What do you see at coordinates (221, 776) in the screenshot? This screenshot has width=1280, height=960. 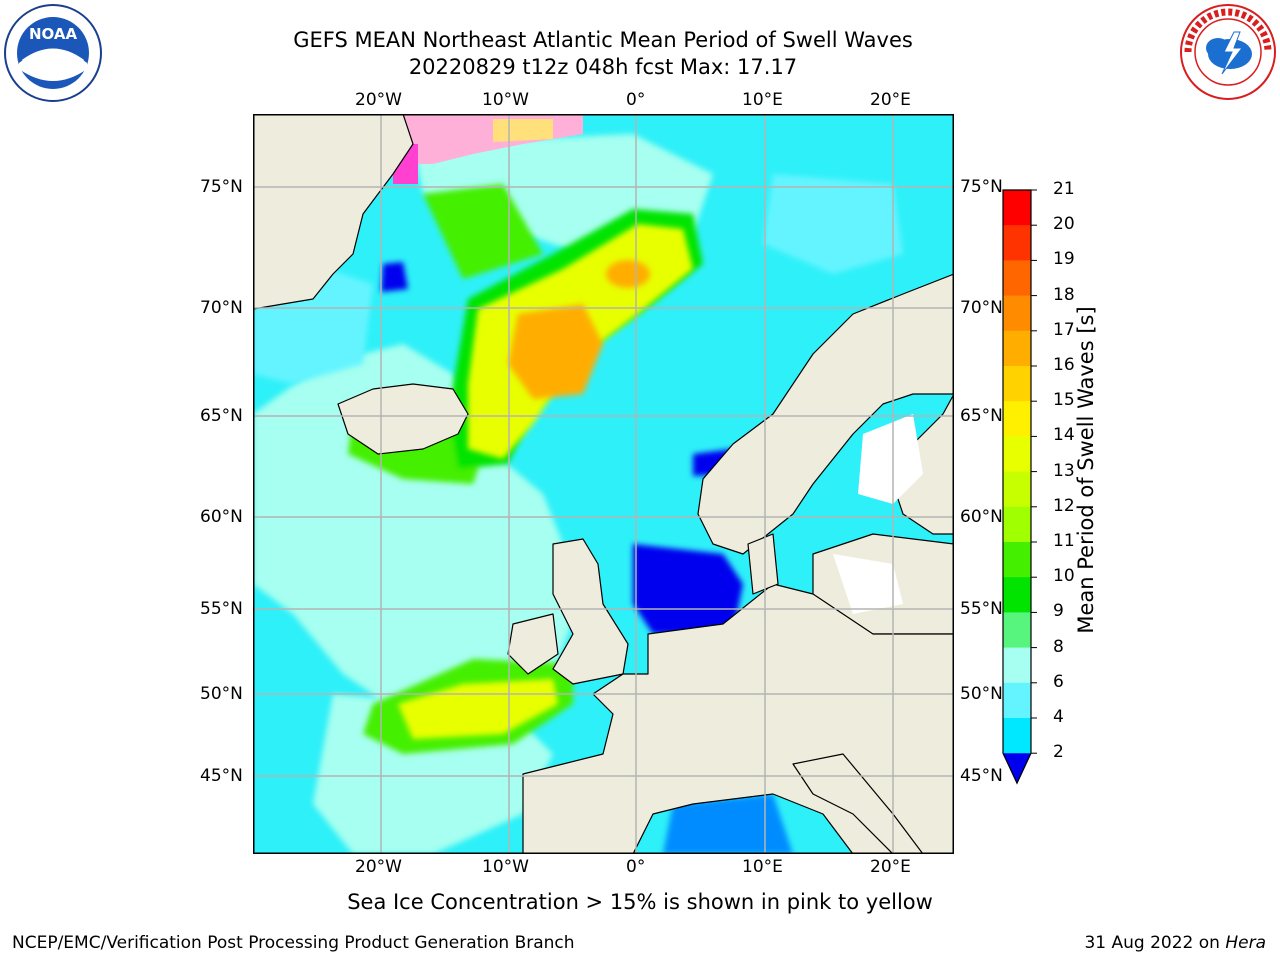 I see `lat-label-left: 45°N` at bounding box center [221, 776].